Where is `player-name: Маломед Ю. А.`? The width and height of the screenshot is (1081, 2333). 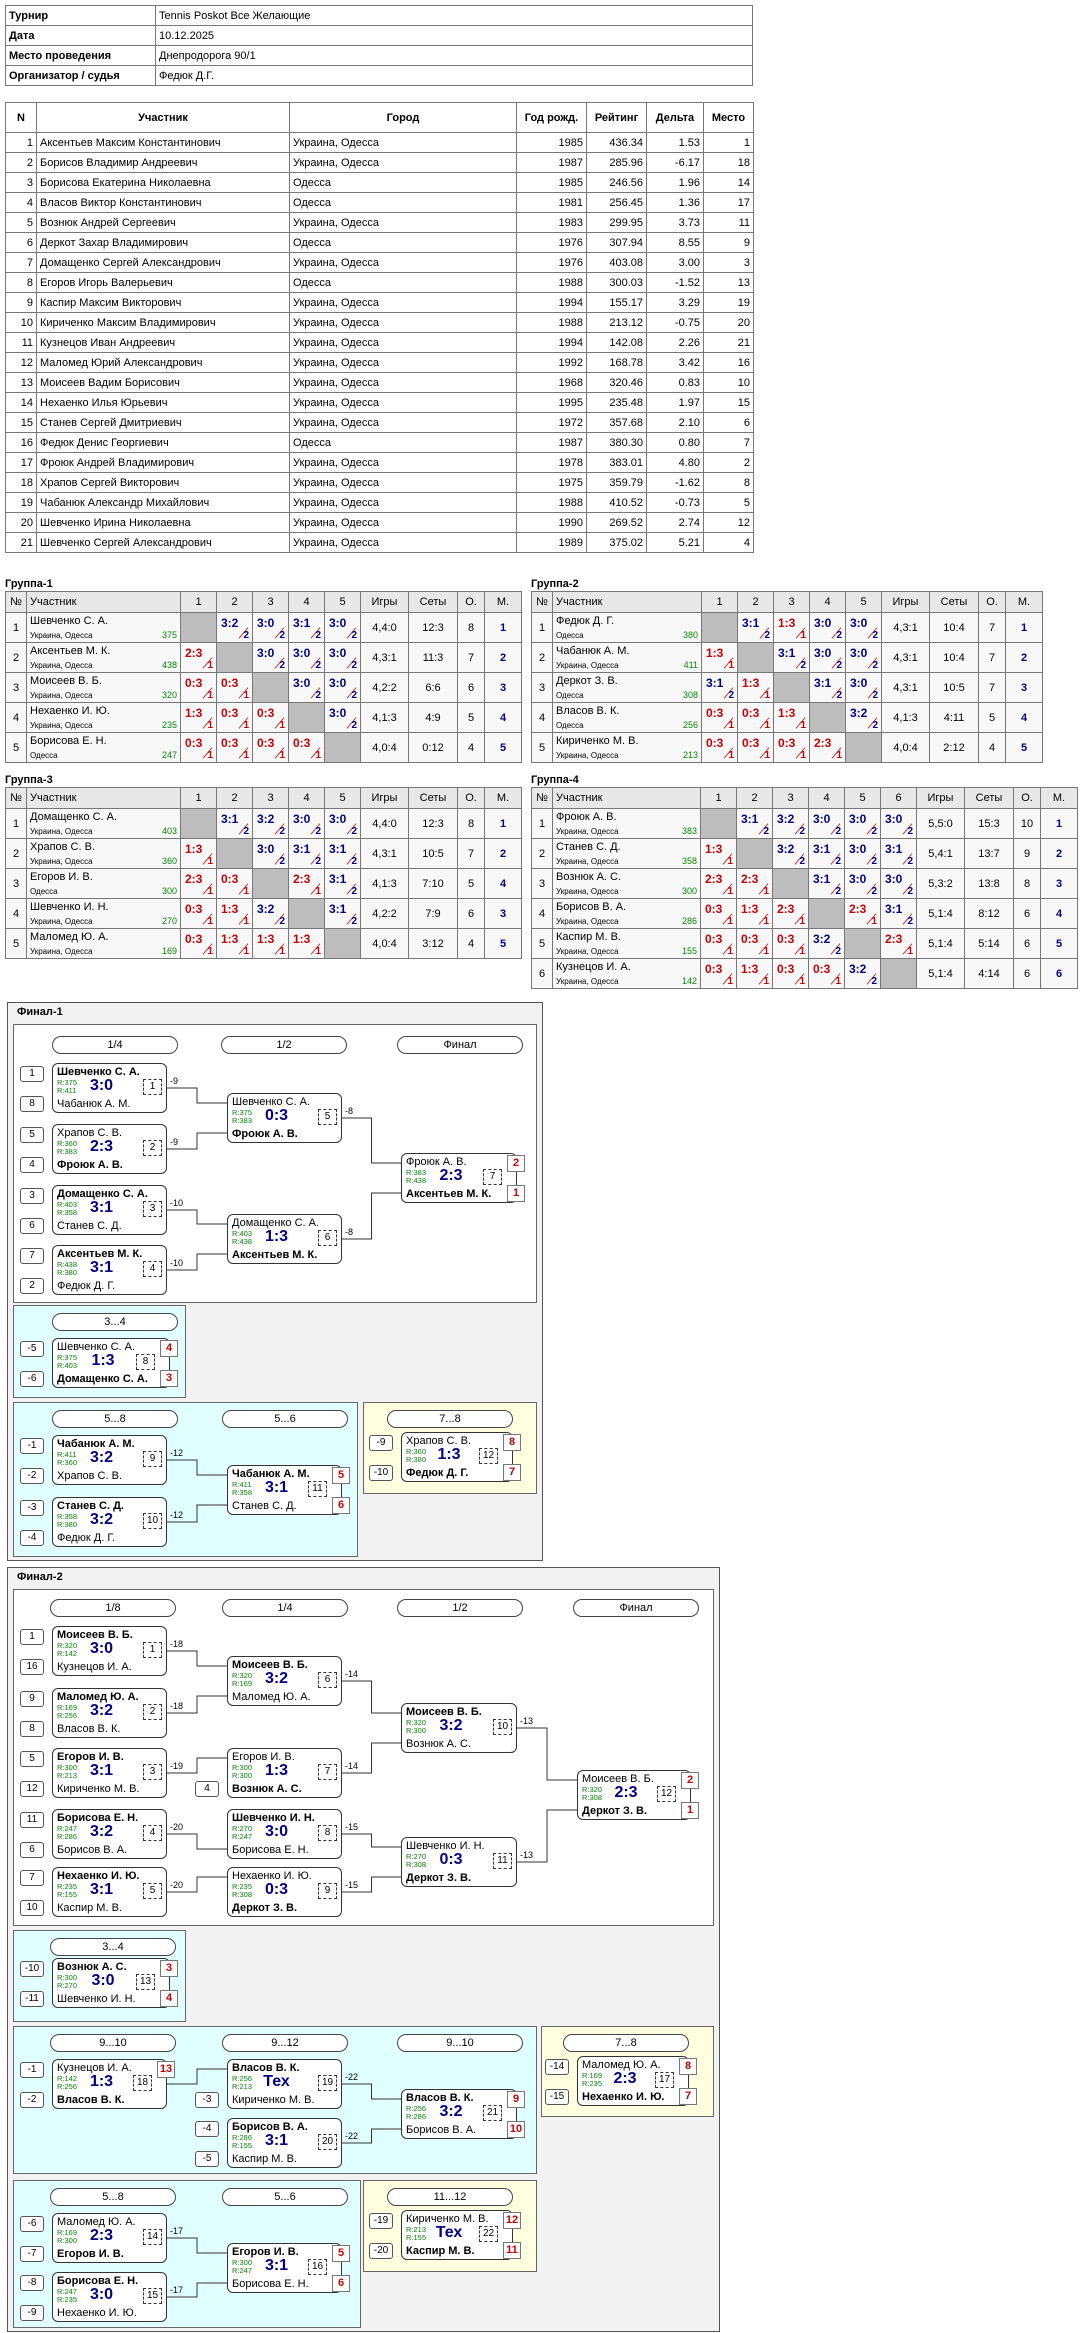 player-name: Маломед Ю. А. is located at coordinates (69, 937).